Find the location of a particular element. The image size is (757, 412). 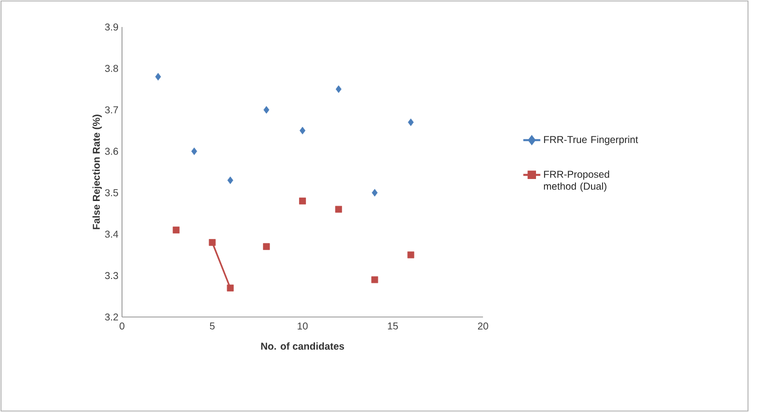

x-tick-label: 20 is located at coordinates (483, 326).